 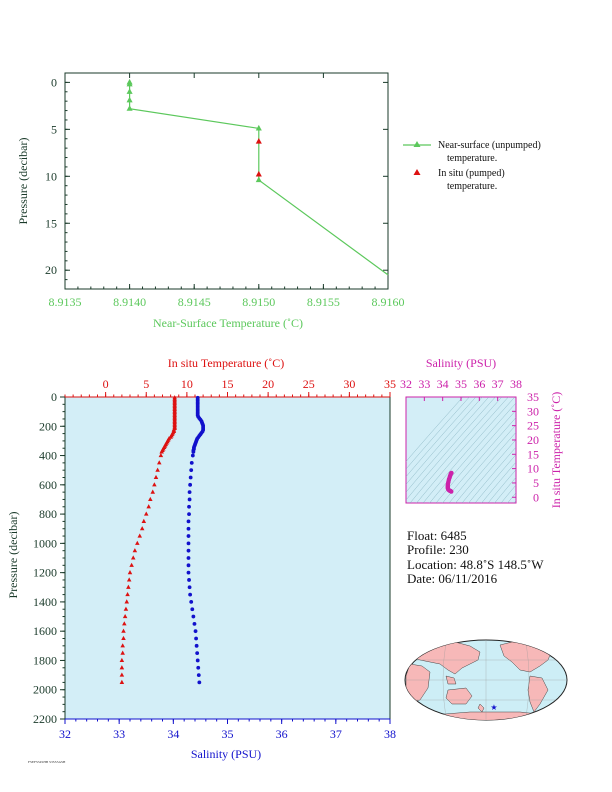 What do you see at coordinates (536, 483) in the screenshot?
I see `ts-inset-temperature-tick-label: 5` at bounding box center [536, 483].